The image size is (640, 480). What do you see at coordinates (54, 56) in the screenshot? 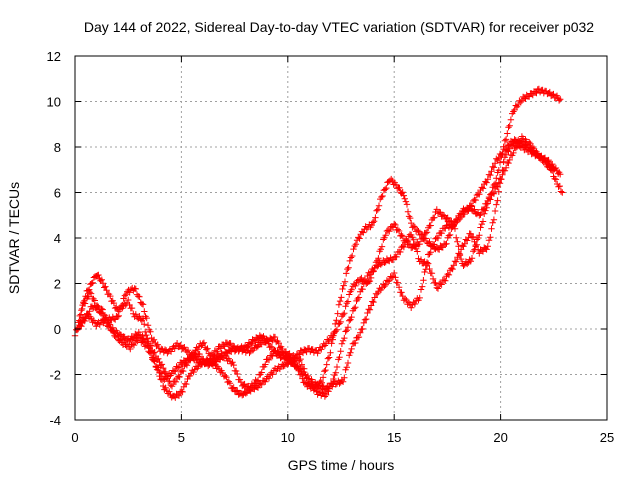
I see `y-tick-label: 12` at bounding box center [54, 56].